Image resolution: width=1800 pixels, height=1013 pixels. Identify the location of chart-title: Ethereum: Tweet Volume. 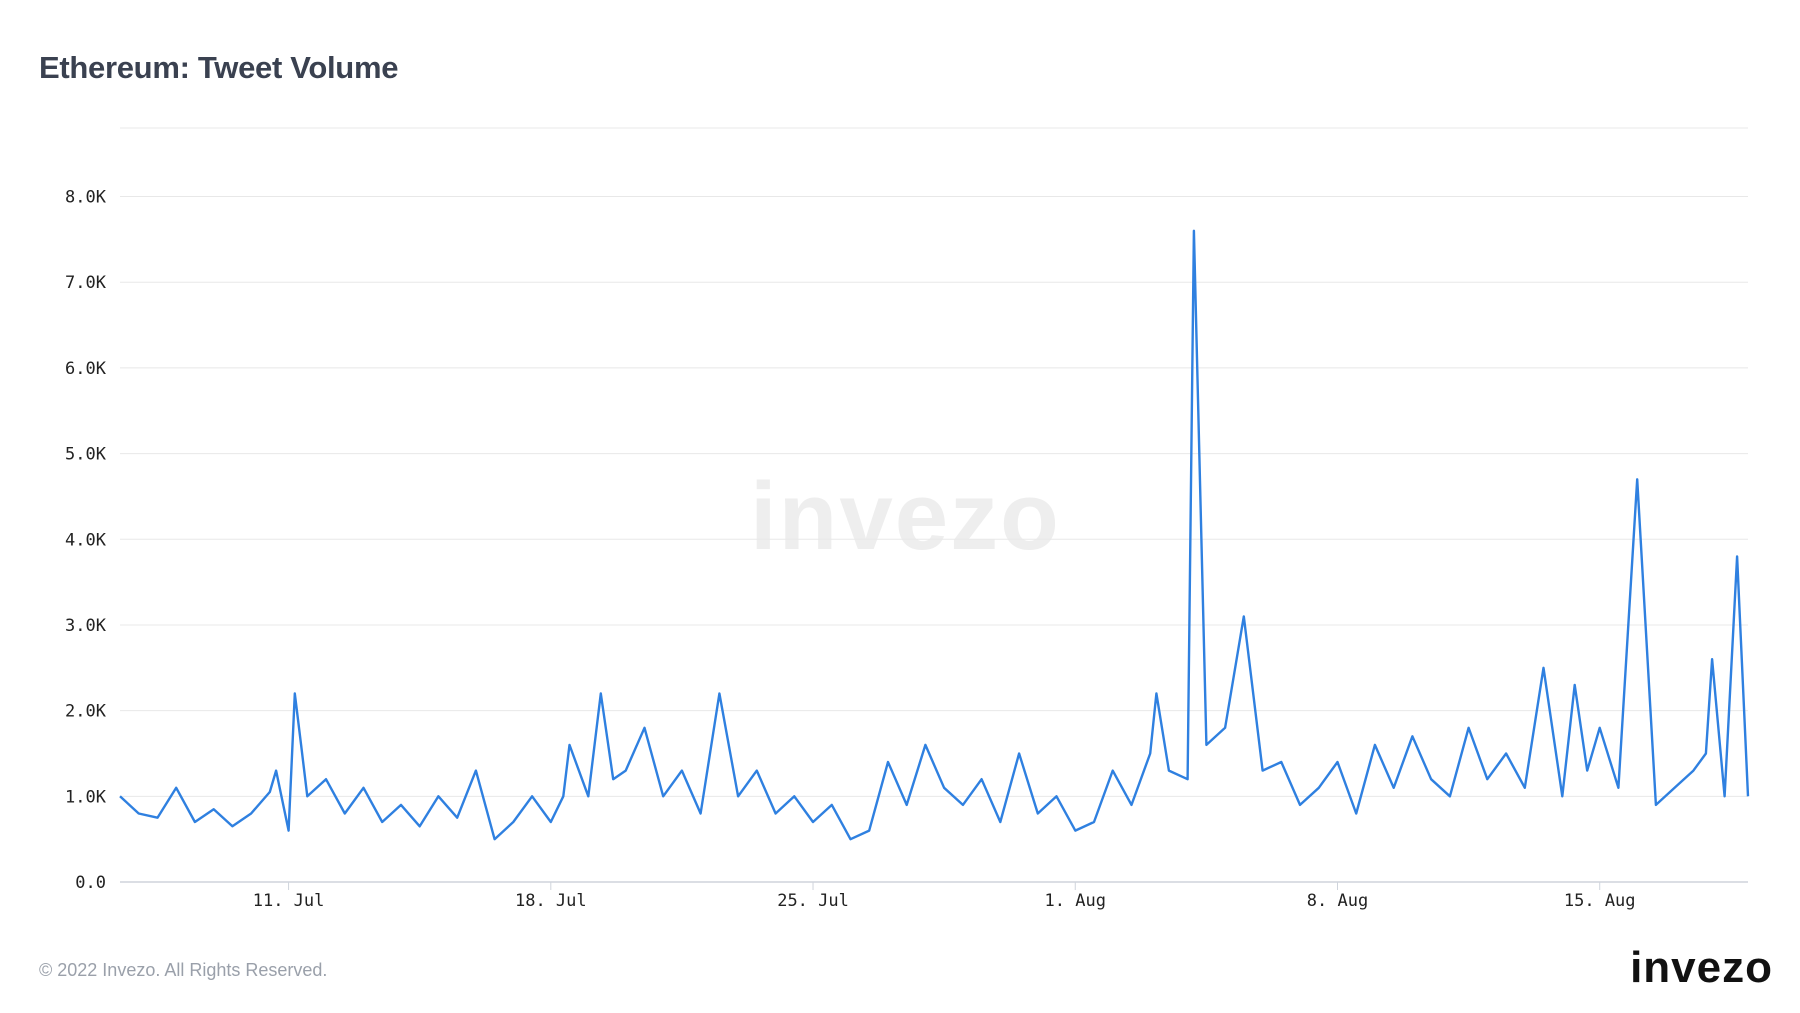
(219, 67).